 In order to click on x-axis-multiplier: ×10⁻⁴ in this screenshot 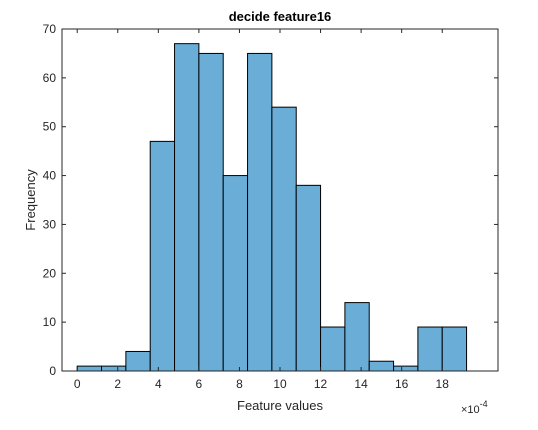, I will do `click(474, 407)`.